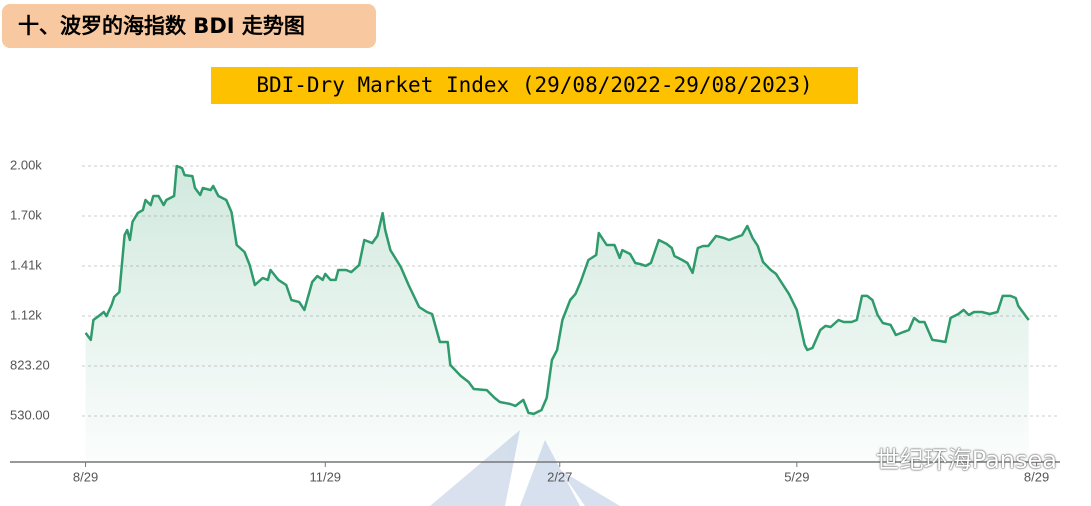 The height and width of the screenshot is (506, 1091). I want to click on y-tick-label: 2.00k, so click(26, 164).